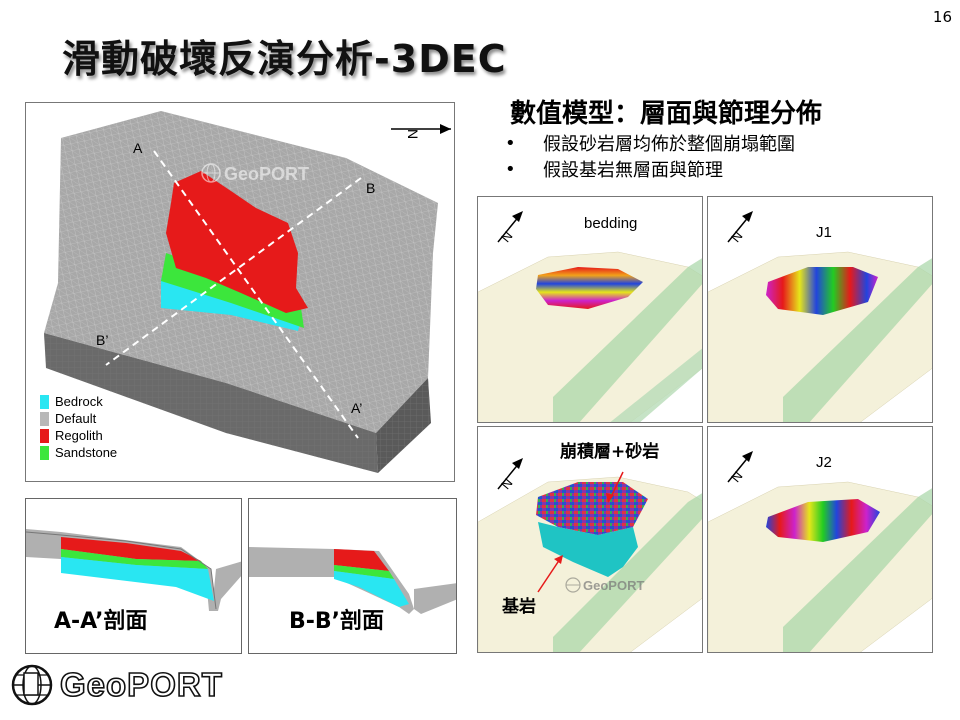  Describe the element at coordinates (141, 684) in the screenshot. I see `logo-text: GeoPORT` at that location.